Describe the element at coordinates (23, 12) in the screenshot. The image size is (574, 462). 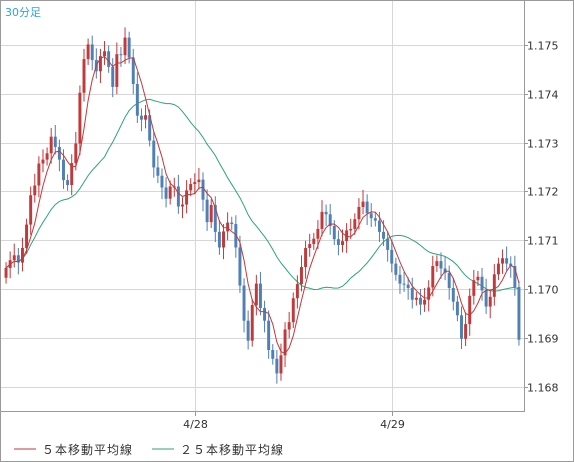
I see `timeframe-label: 30分足` at that location.